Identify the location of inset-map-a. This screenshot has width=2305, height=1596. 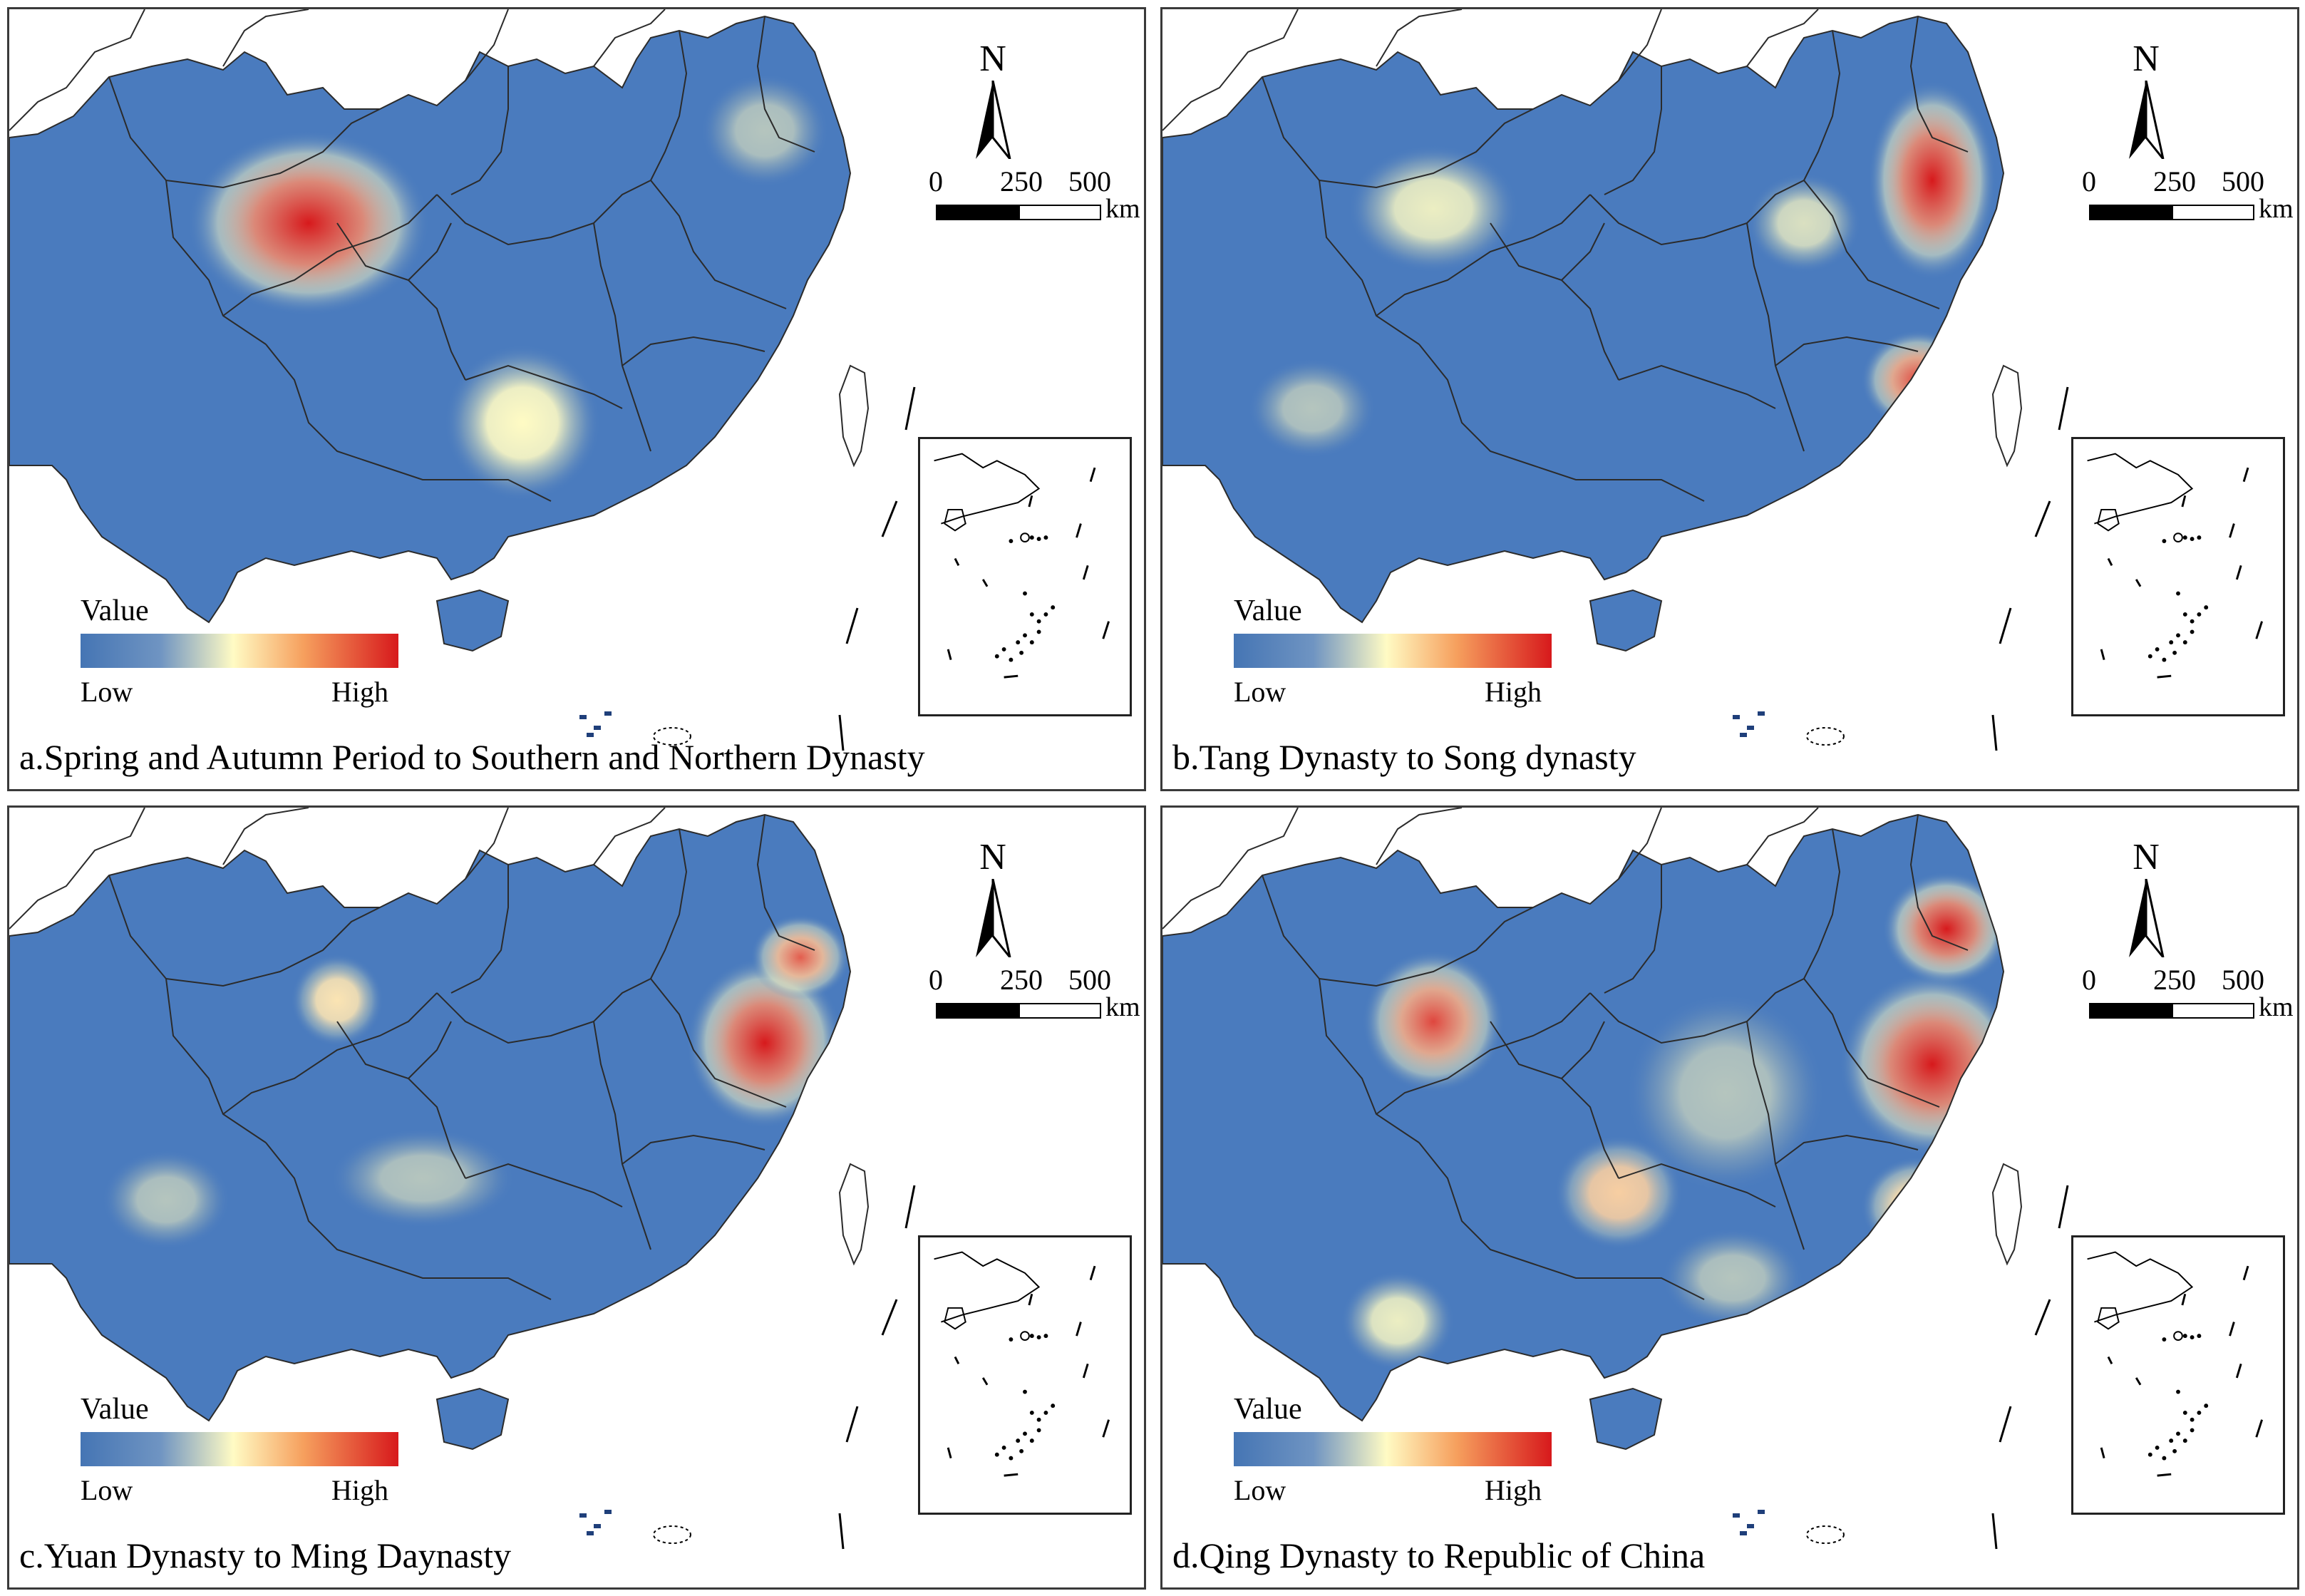
(1025, 576).